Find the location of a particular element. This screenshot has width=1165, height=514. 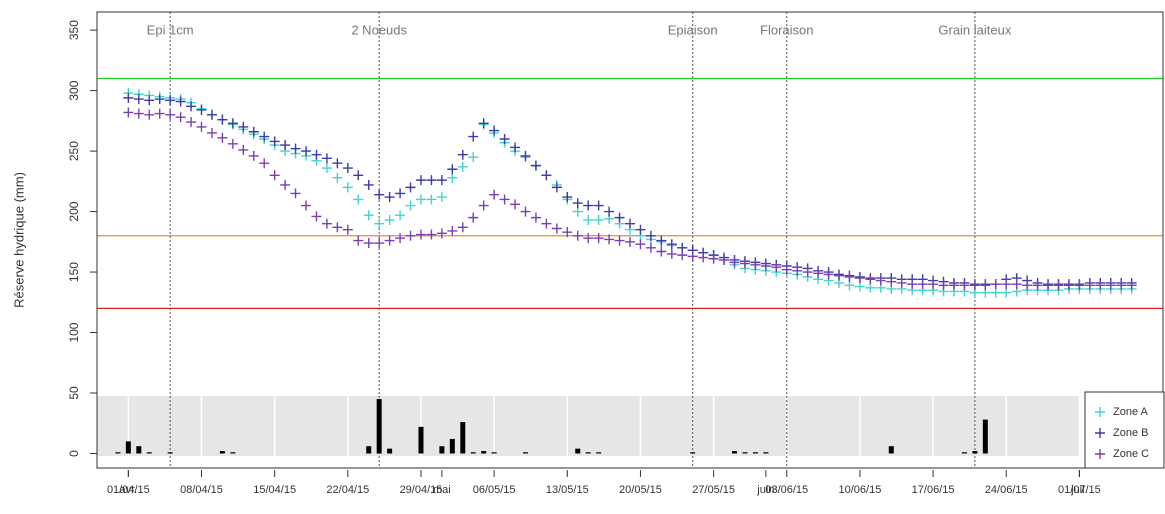

y-tick-label: 100 is located at coordinates (74, 332).